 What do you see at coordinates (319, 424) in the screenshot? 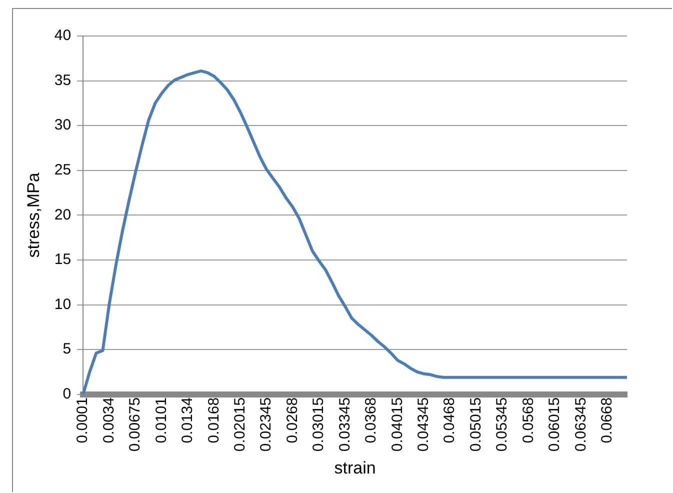
I see `x-tick-label: 0.03015` at bounding box center [319, 424].